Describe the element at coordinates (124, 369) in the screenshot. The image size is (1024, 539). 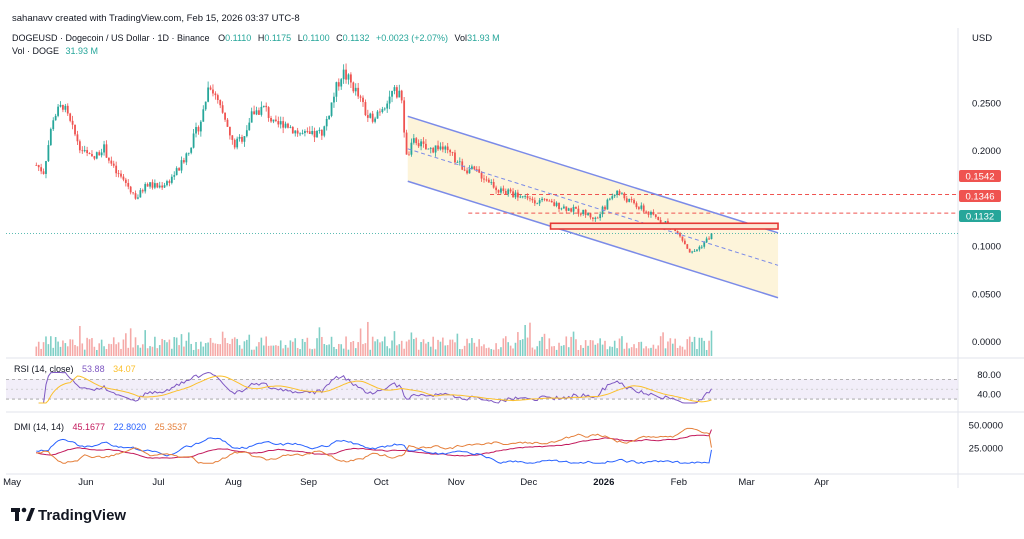
I see `rsi-ma-value: 34.07` at that location.